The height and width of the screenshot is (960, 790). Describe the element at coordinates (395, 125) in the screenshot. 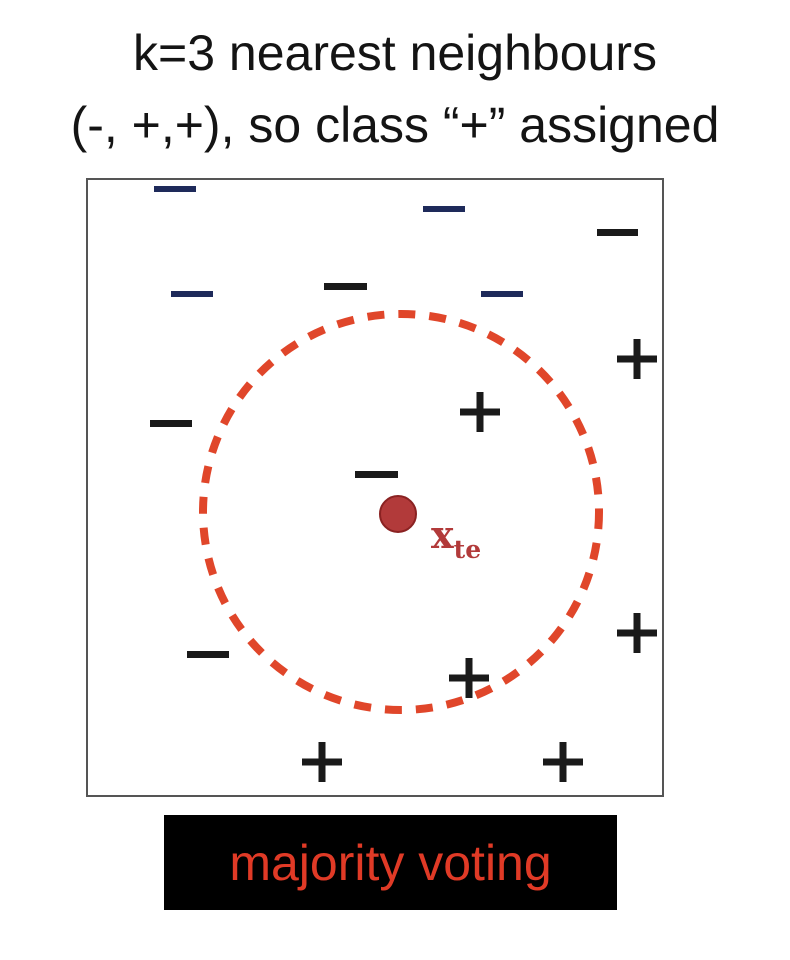

I see `title-line-2: (-, +,+), so class “+” assigned` at that location.